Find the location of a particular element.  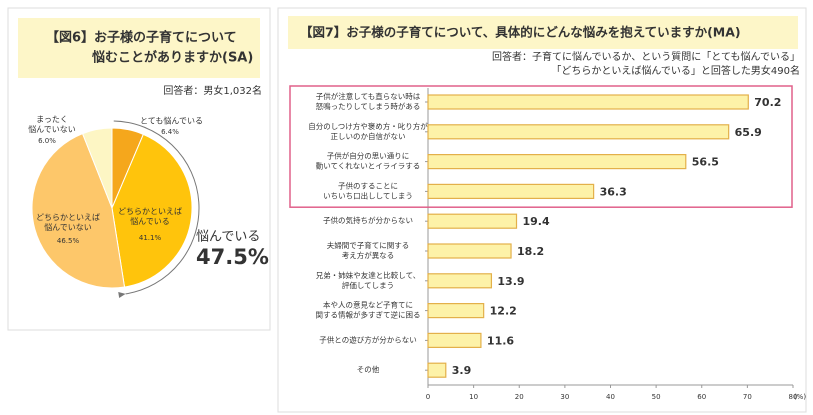

x-tick-label: 0 is located at coordinates (428, 397).